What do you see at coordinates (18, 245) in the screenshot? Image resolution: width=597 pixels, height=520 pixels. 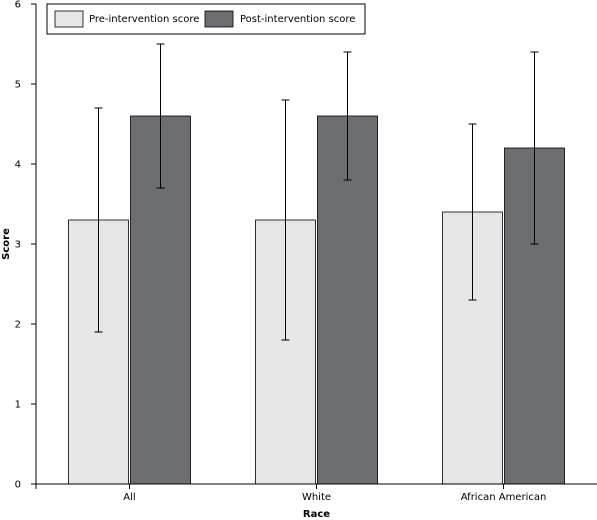 I see `y-tick-label: 3` at bounding box center [18, 245].